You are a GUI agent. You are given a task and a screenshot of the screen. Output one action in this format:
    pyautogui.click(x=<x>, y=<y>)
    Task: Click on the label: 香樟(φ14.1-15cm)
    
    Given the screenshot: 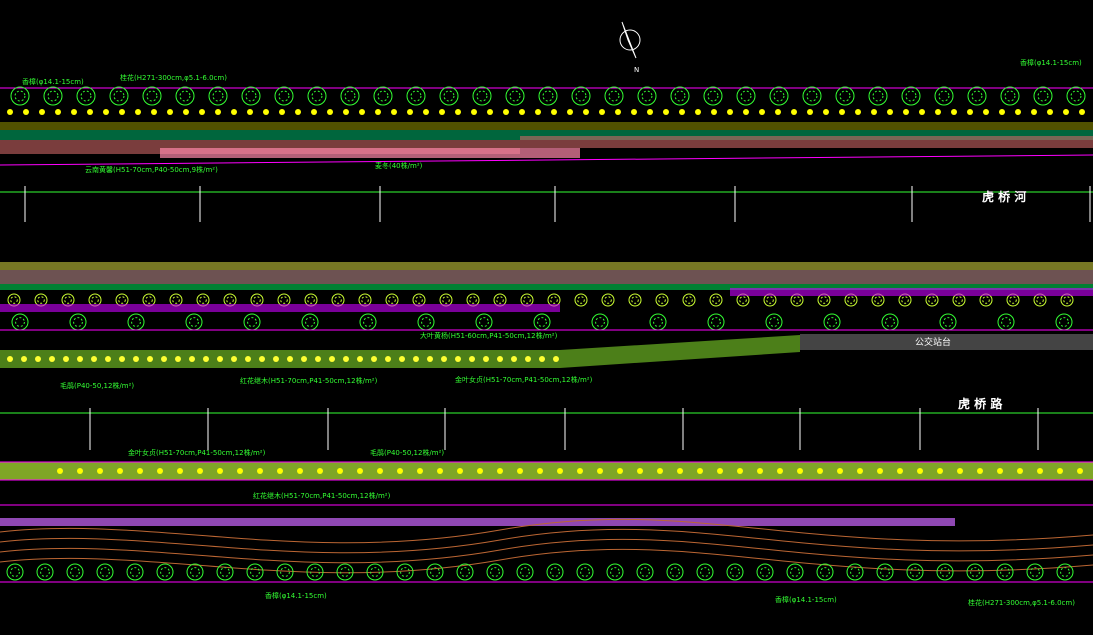 What is the action you would take?
    pyautogui.click(x=296, y=595)
    